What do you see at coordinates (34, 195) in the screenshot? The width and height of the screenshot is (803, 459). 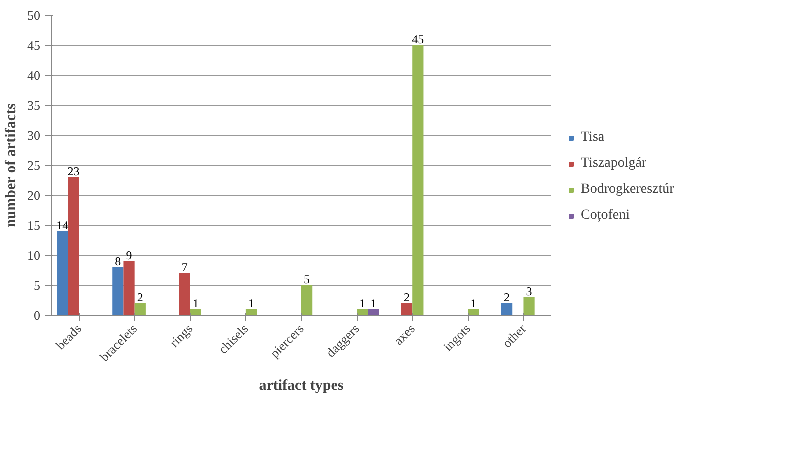 I see `y-tick-label: 20` at bounding box center [34, 195].